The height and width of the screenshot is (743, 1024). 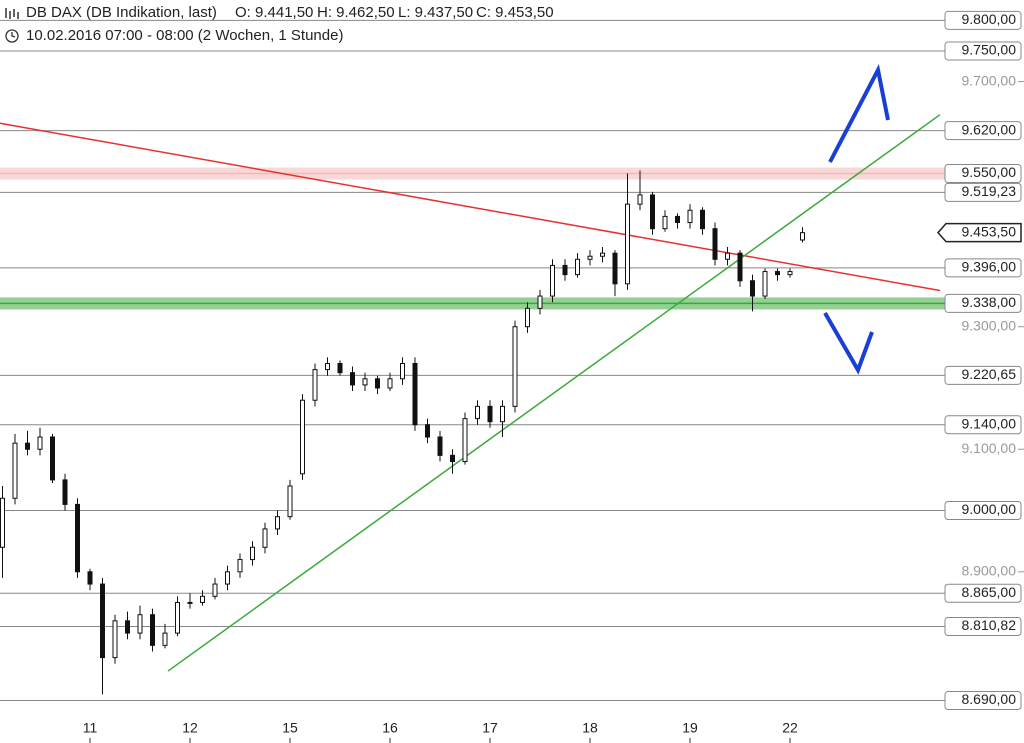 I want to click on level-label: 9.396,00, so click(x=989, y=267).